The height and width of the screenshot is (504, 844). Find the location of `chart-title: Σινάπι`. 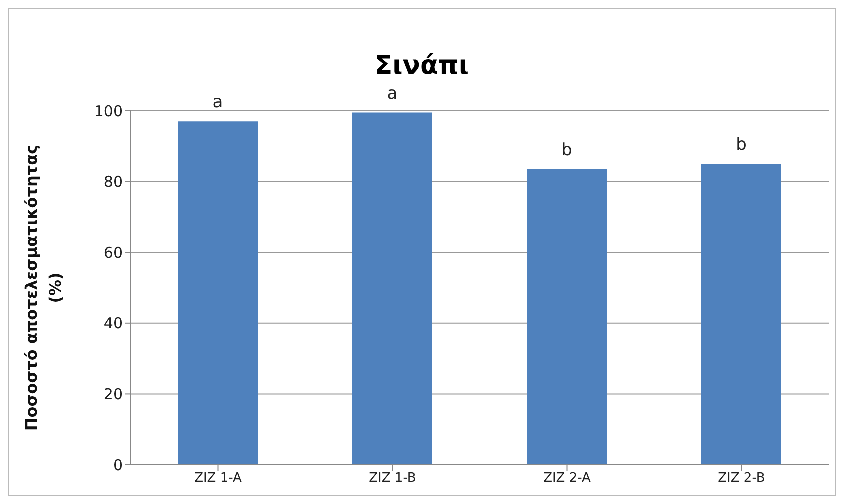

chart-title: Σινάπι is located at coordinates (422, 66).